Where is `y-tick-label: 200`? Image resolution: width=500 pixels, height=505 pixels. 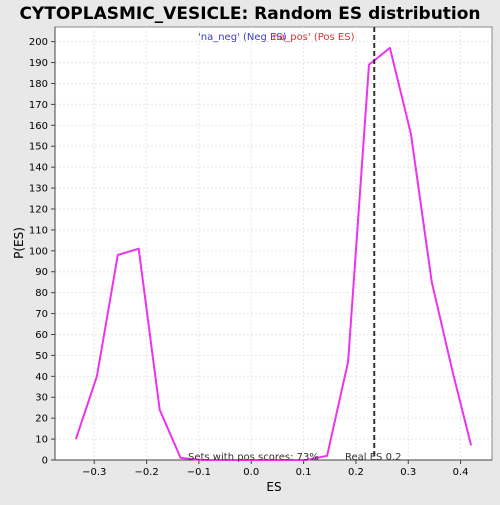 y-tick-label: 200 is located at coordinates (38, 42).